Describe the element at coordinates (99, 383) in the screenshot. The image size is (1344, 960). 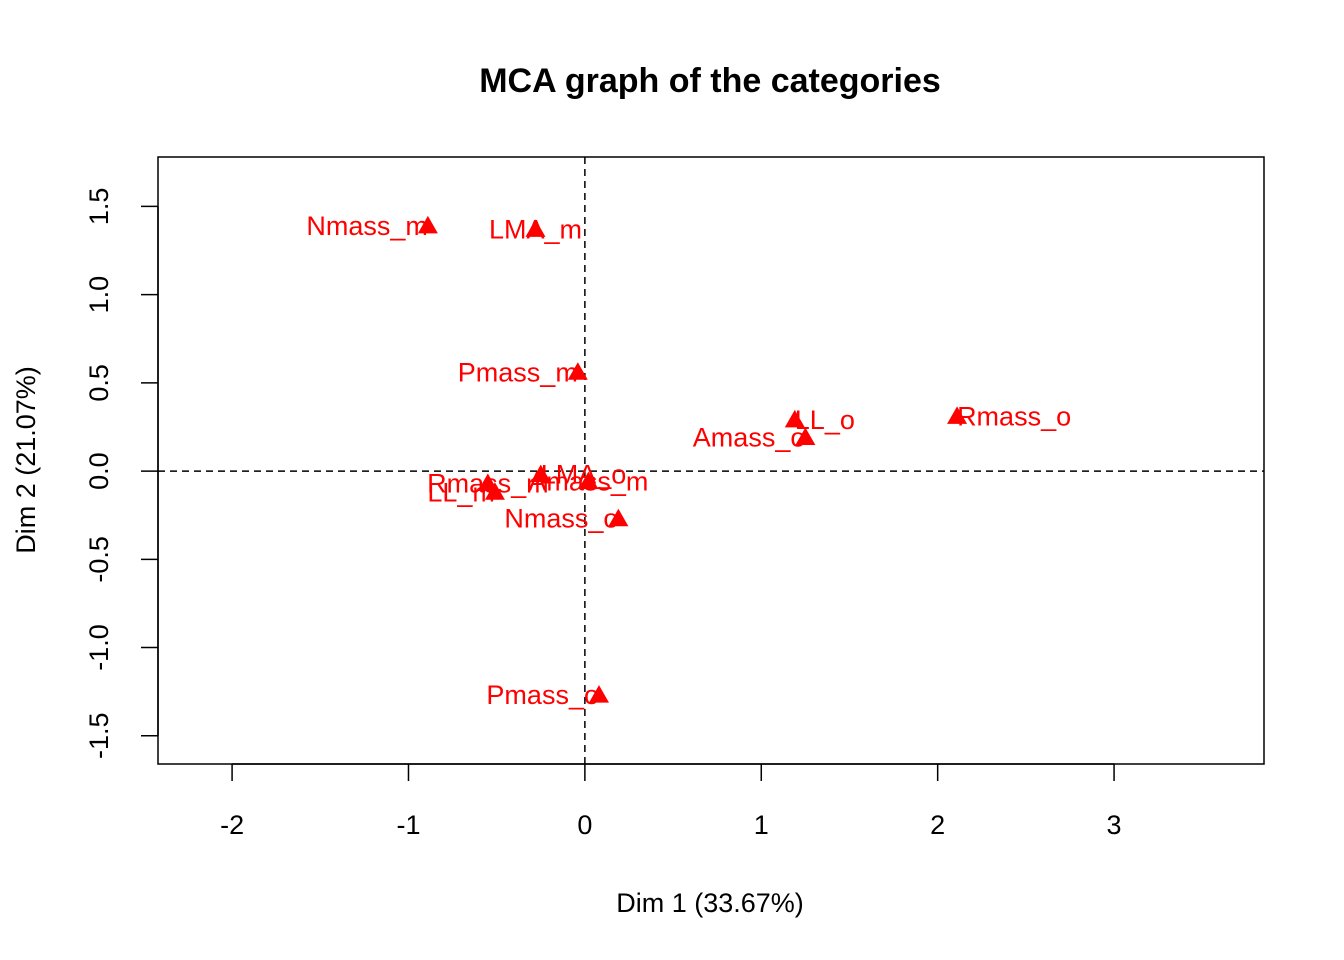
I see `y-tick-label: 0.5` at that location.